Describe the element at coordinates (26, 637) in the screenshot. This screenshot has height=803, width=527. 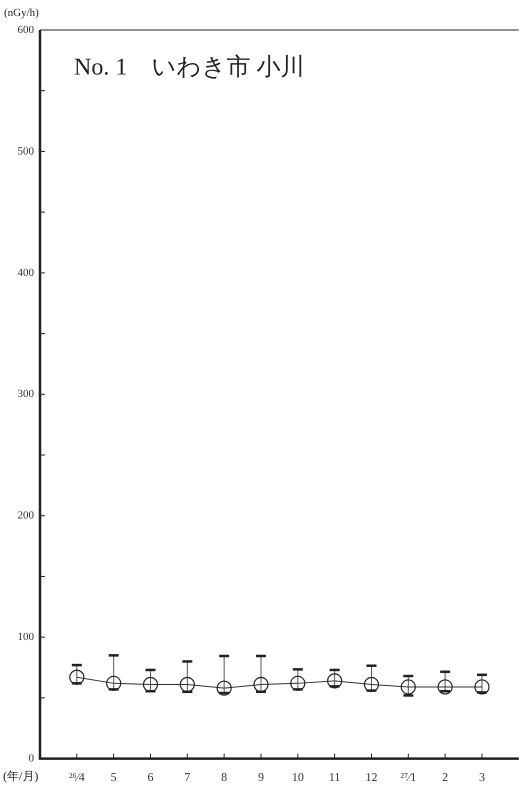
I see `y-tick-label: 100` at that location.